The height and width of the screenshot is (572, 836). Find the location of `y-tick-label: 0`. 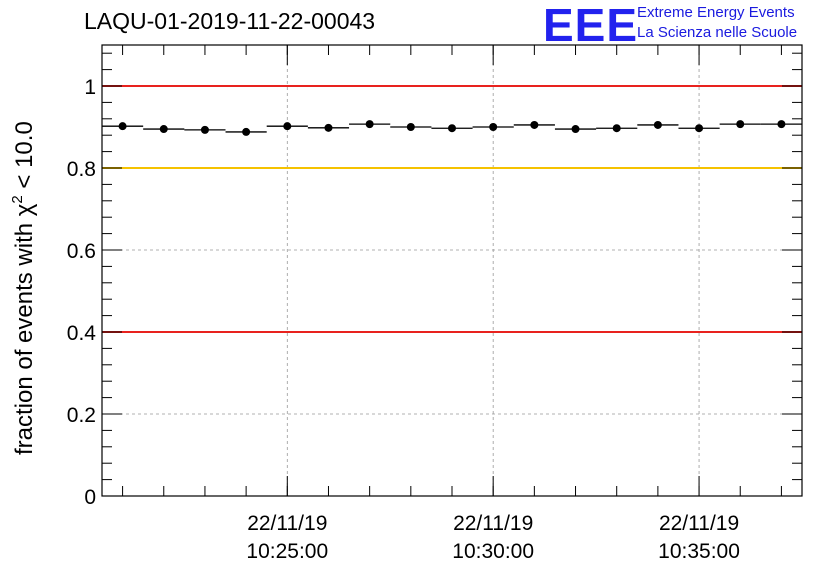

y-tick-label: 0 is located at coordinates (90, 497).